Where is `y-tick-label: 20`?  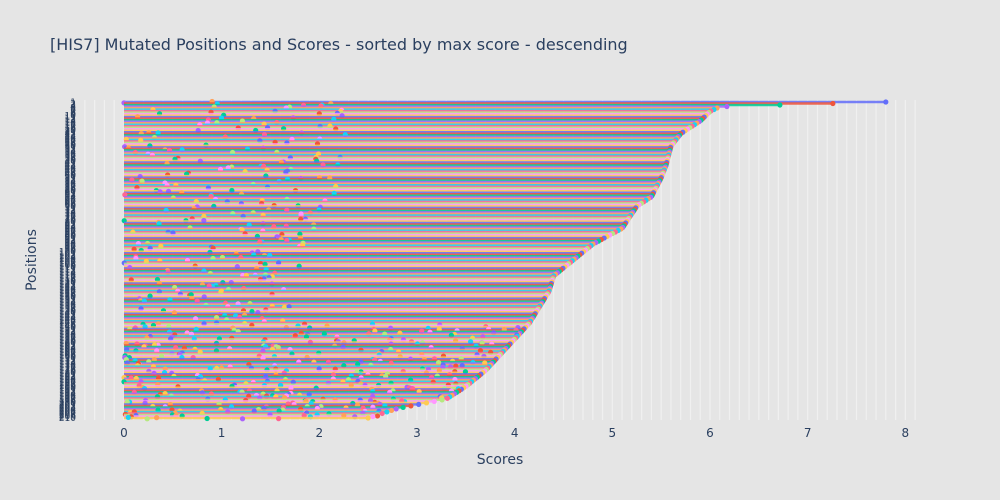 y-tick-label: 20 is located at coordinates (71, 132).